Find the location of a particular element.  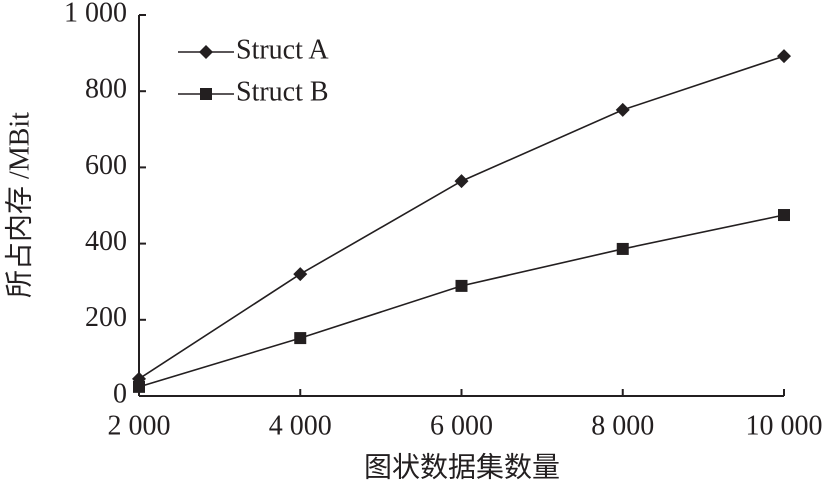

y-tick-label: 600 is located at coordinates (106, 165).